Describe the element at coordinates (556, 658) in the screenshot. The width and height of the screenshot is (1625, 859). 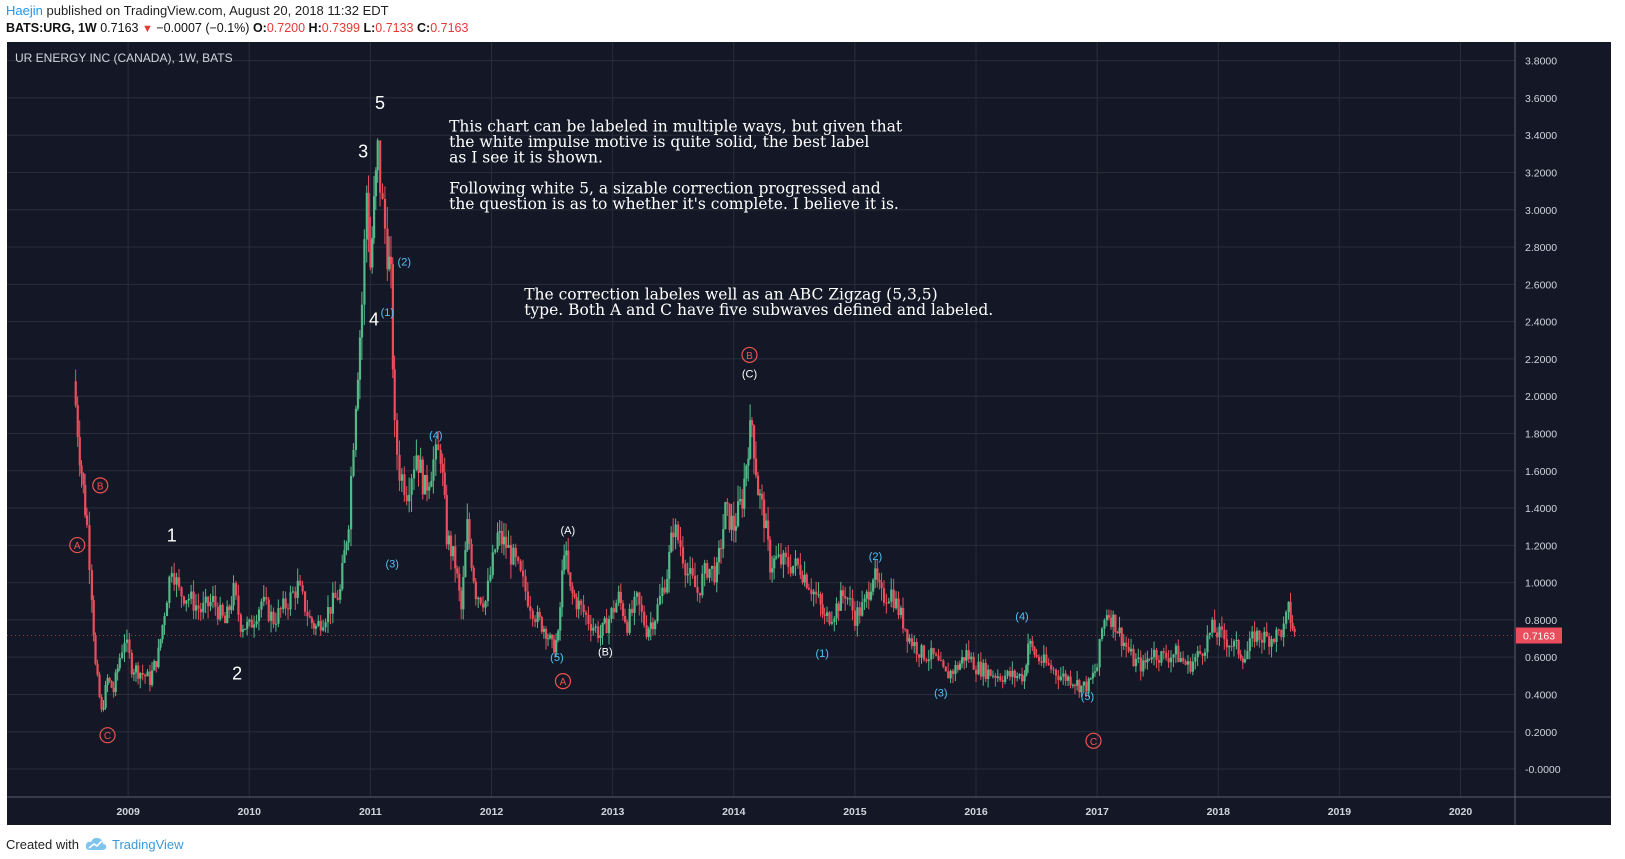
I see `wave-label: (5)` at that location.